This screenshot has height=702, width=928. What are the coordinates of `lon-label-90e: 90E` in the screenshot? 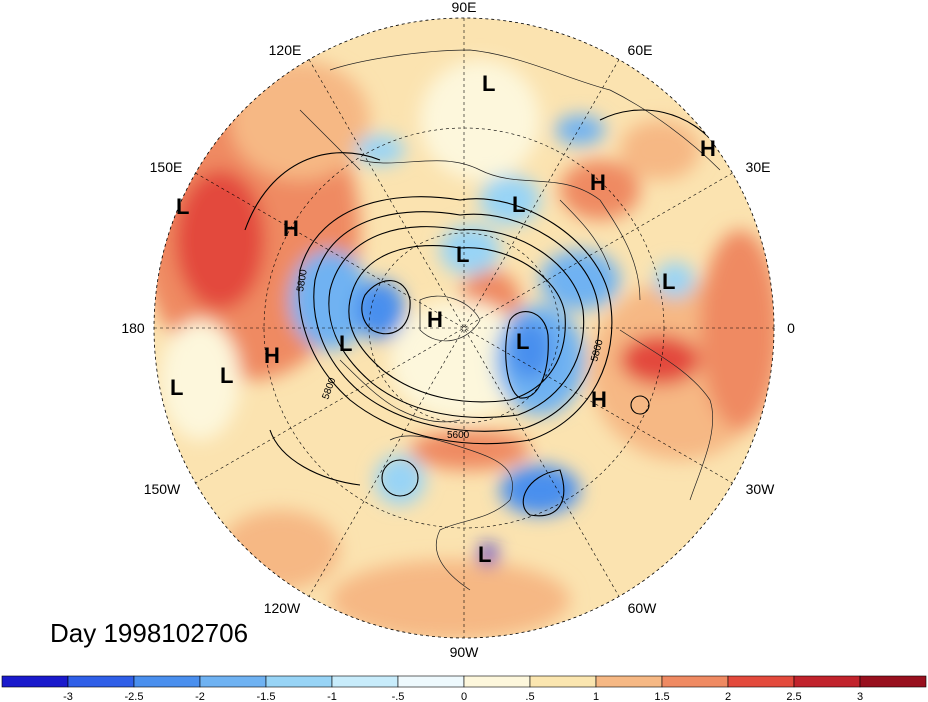 It's located at (464, 7).